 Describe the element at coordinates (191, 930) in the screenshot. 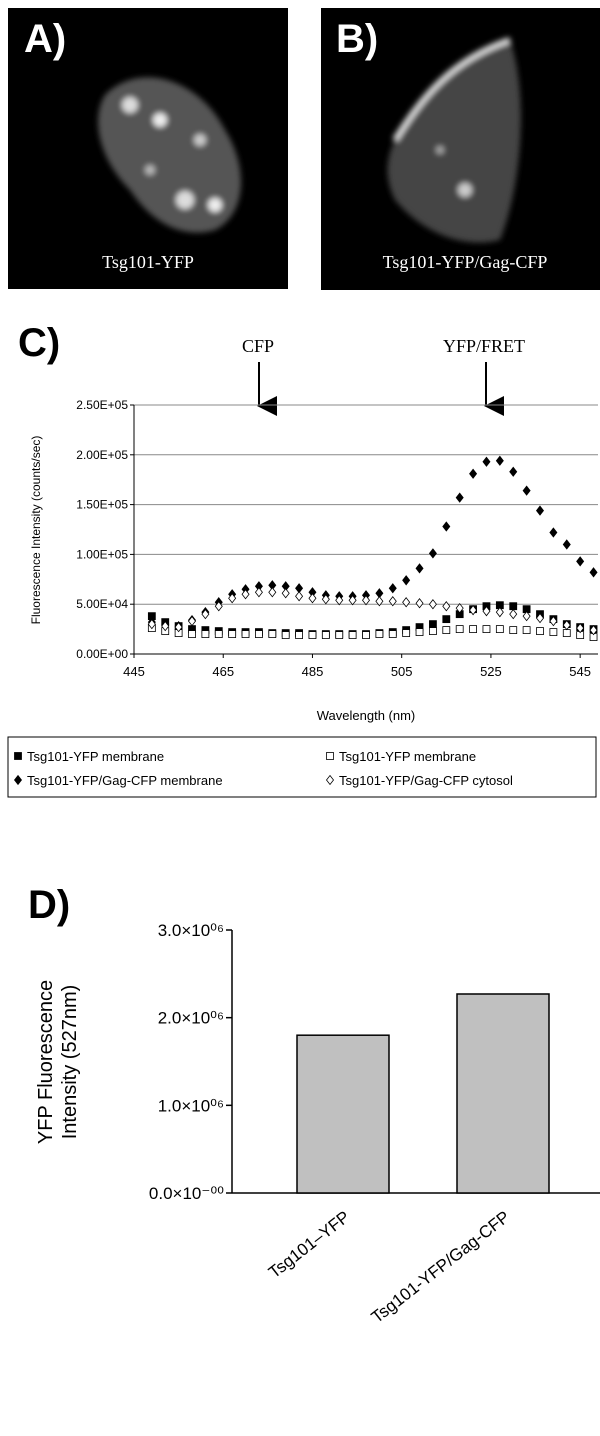

I see `y-tick-label: 3.0×10⁰⁶` at that location.